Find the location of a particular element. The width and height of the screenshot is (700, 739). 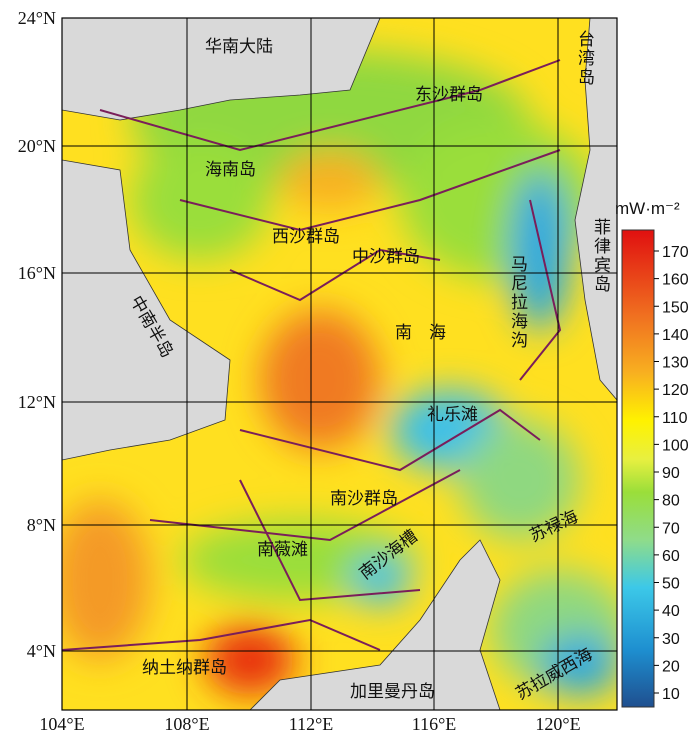

colorbar-tick-label: 110 is located at coordinates (675, 418).